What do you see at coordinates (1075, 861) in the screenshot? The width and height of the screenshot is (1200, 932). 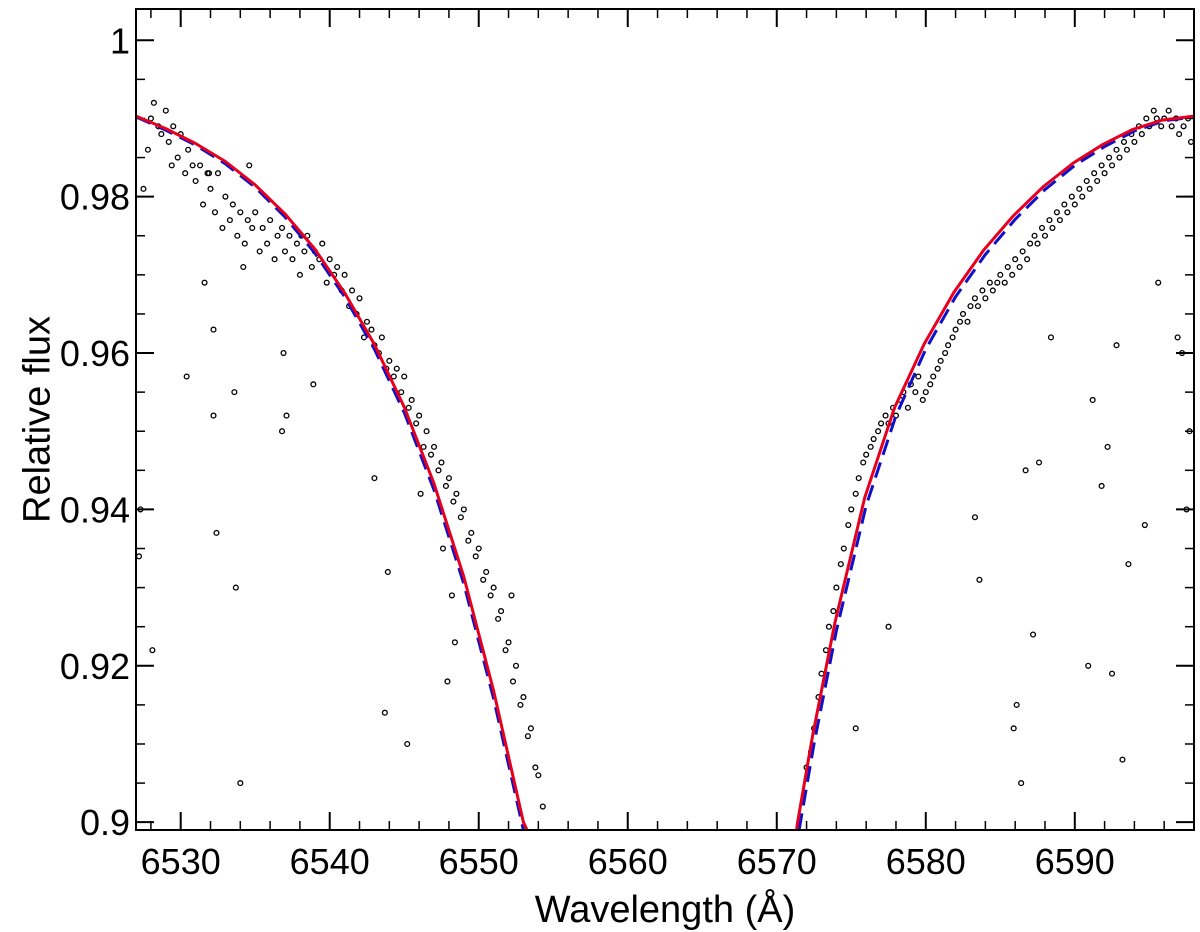 I see `x-tick-label: 6590` at bounding box center [1075, 861].